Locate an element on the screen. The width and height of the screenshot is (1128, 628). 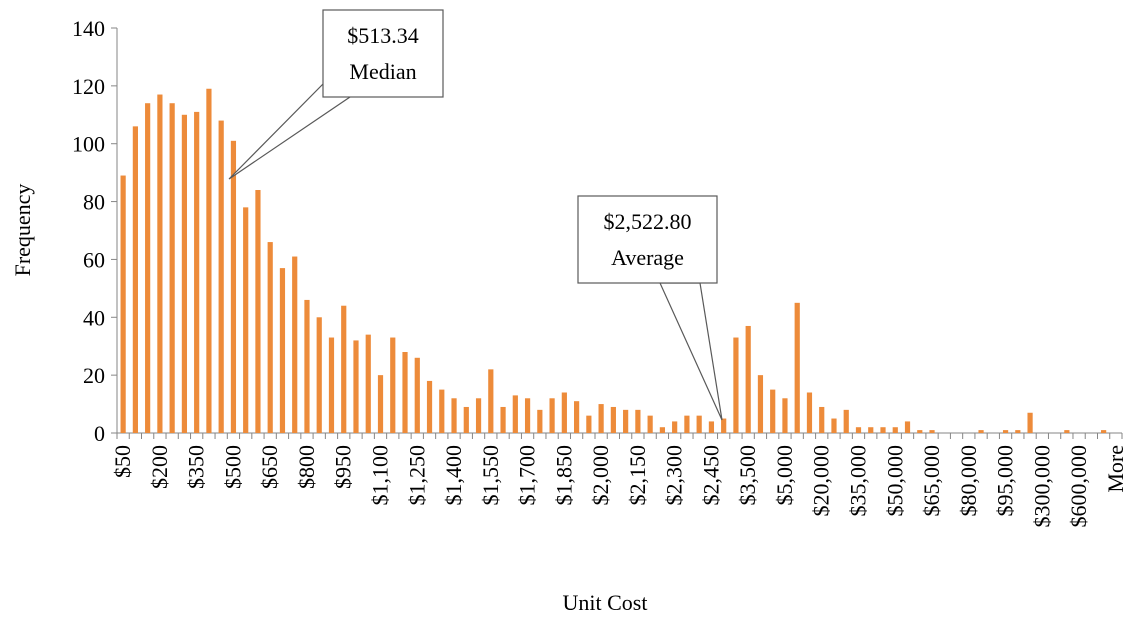
x-tick-label: More is located at coordinates (1115, 469).